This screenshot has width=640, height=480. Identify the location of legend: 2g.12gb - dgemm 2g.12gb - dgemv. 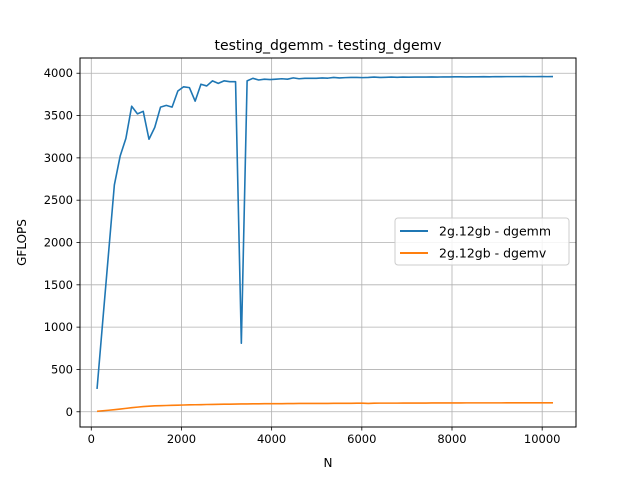
(482, 241).